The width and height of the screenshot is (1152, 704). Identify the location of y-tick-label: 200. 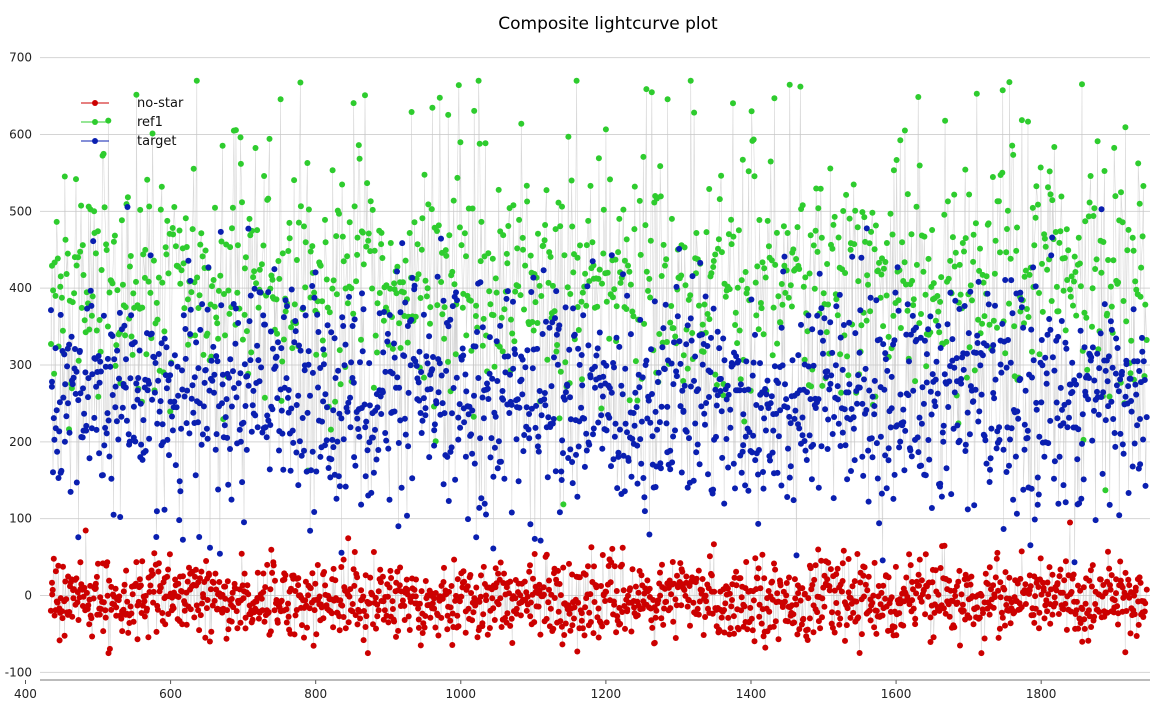
(20, 442).